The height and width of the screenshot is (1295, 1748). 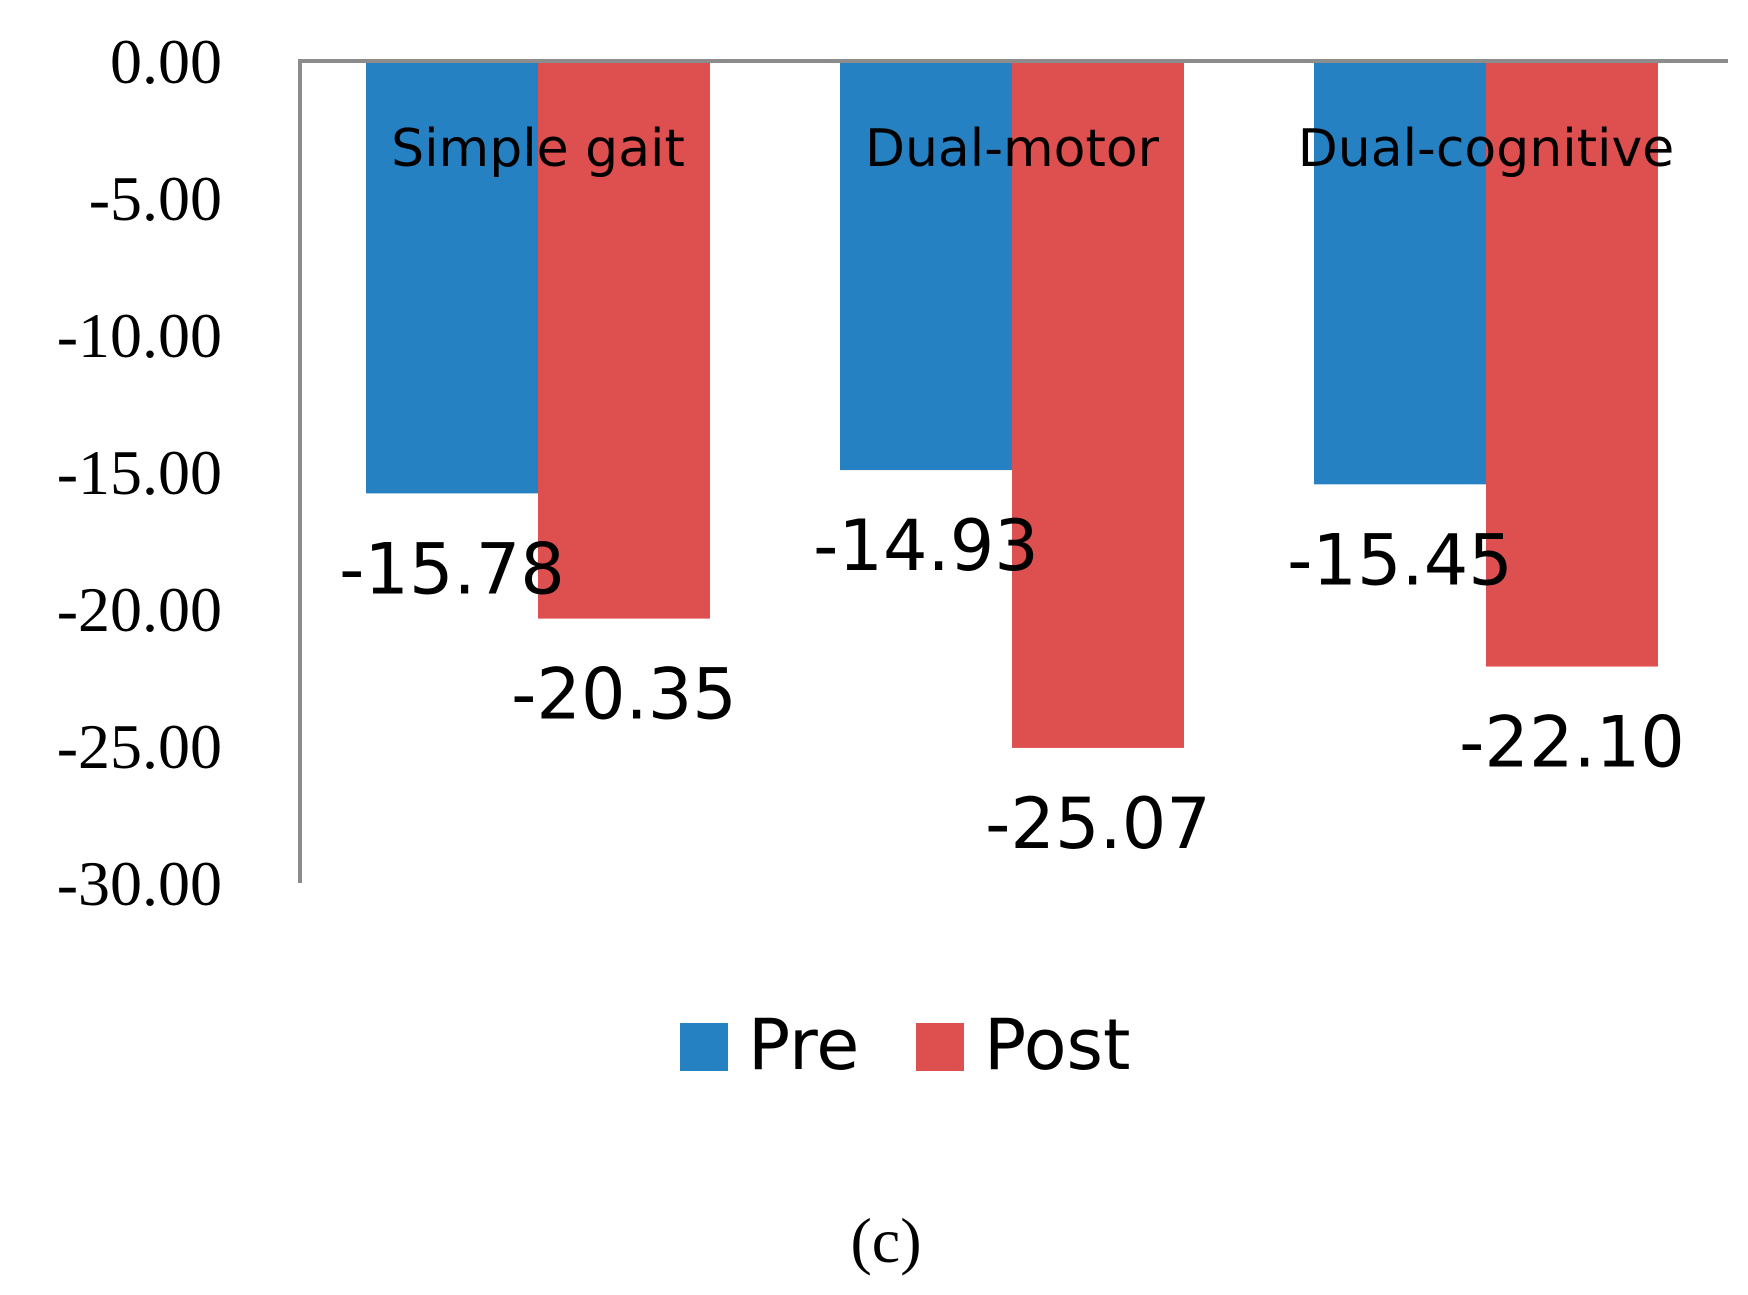 I want to click on y-tick-label: -5.00, so click(x=155, y=198).